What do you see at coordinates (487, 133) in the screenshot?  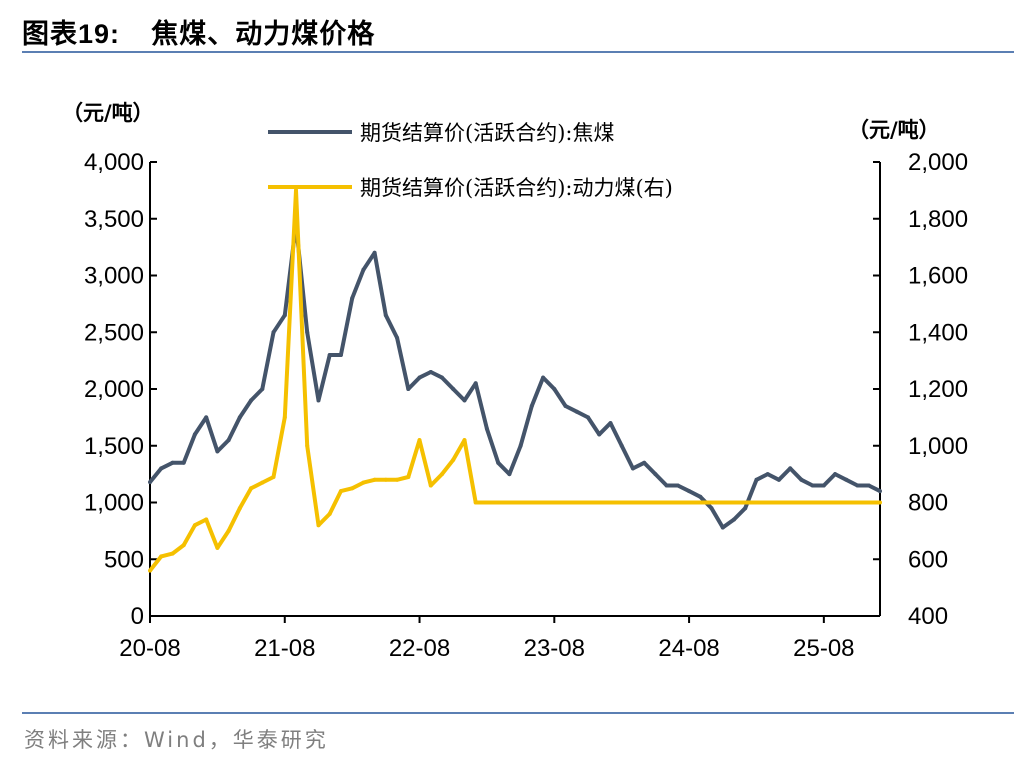 I see `legend-label-coking: 期货结算价(活跃合约):焦煤` at bounding box center [487, 133].